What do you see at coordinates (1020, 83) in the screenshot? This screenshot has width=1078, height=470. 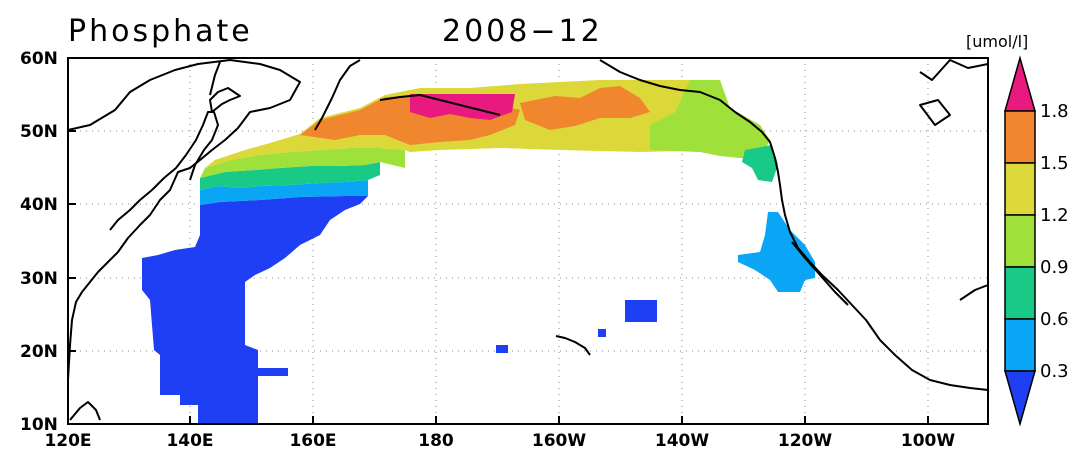 I see `colorbar-top-triangle` at bounding box center [1020, 83].